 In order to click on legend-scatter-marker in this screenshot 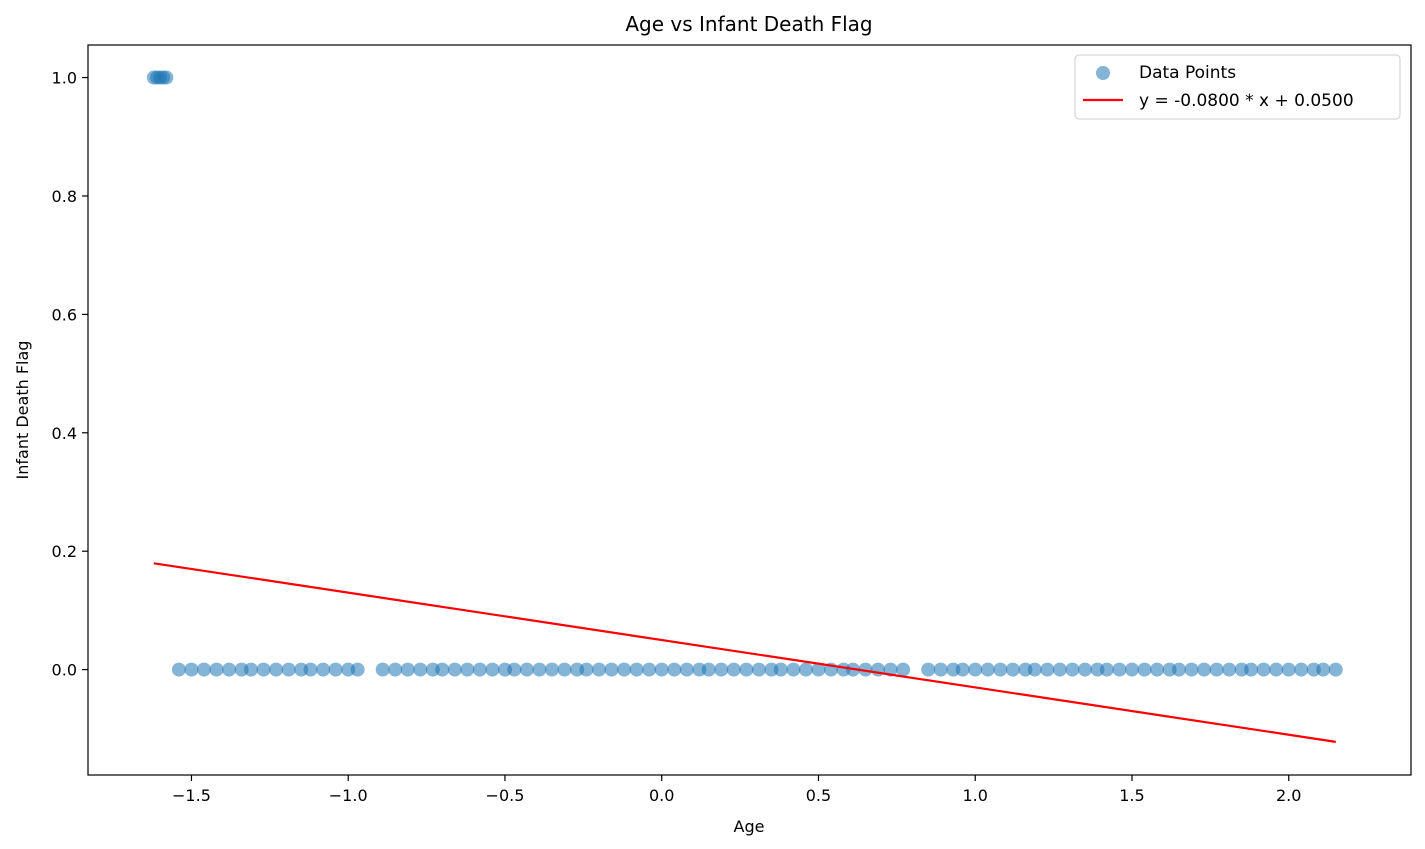, I will do `click(1103, 73)`.